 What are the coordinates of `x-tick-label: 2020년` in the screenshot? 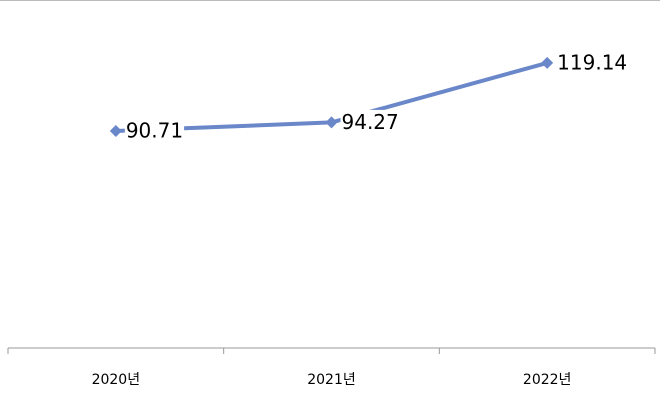 It's located at (116, 380).